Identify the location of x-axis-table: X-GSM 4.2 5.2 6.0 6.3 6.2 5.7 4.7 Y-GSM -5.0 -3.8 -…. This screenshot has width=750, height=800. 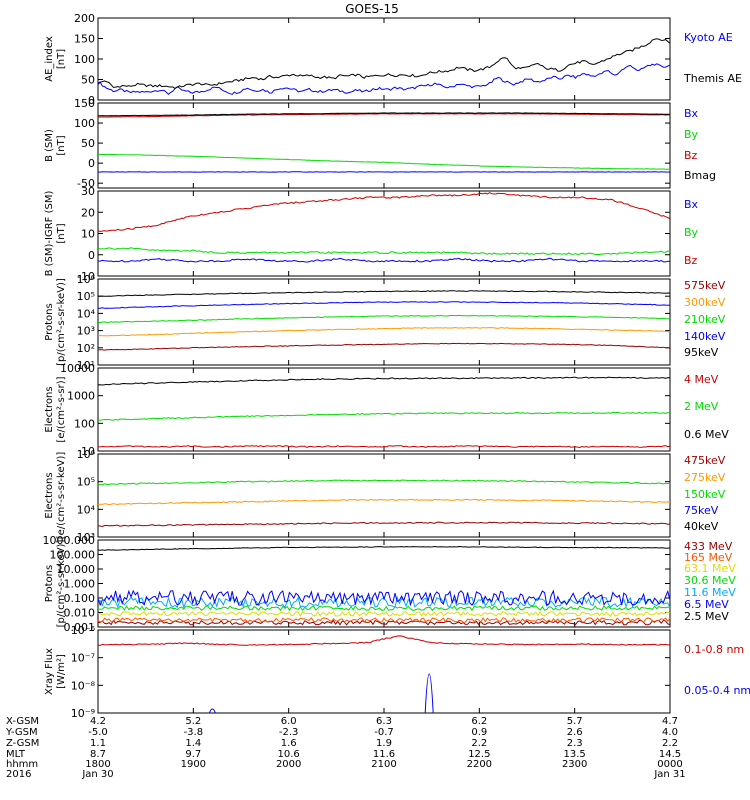
(345, 748).